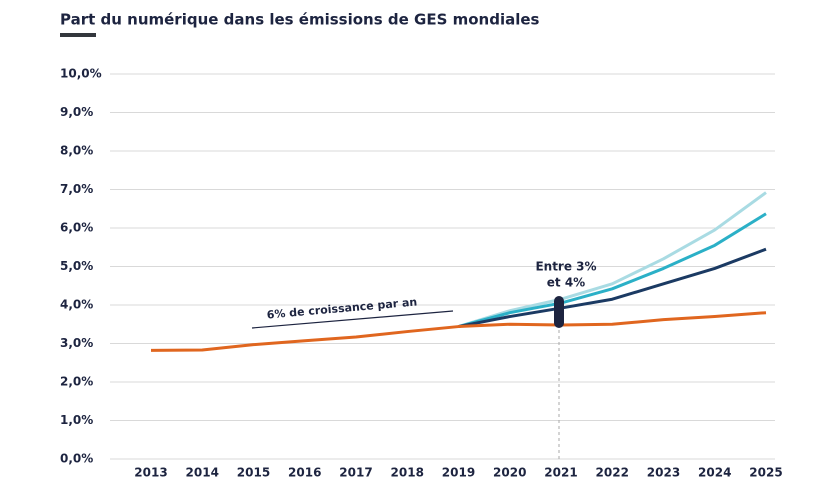  What do you see at coordinates (565, 267) in the screenshot?
I see `annotation: Entre 3%` at bounding box center [565, 267].